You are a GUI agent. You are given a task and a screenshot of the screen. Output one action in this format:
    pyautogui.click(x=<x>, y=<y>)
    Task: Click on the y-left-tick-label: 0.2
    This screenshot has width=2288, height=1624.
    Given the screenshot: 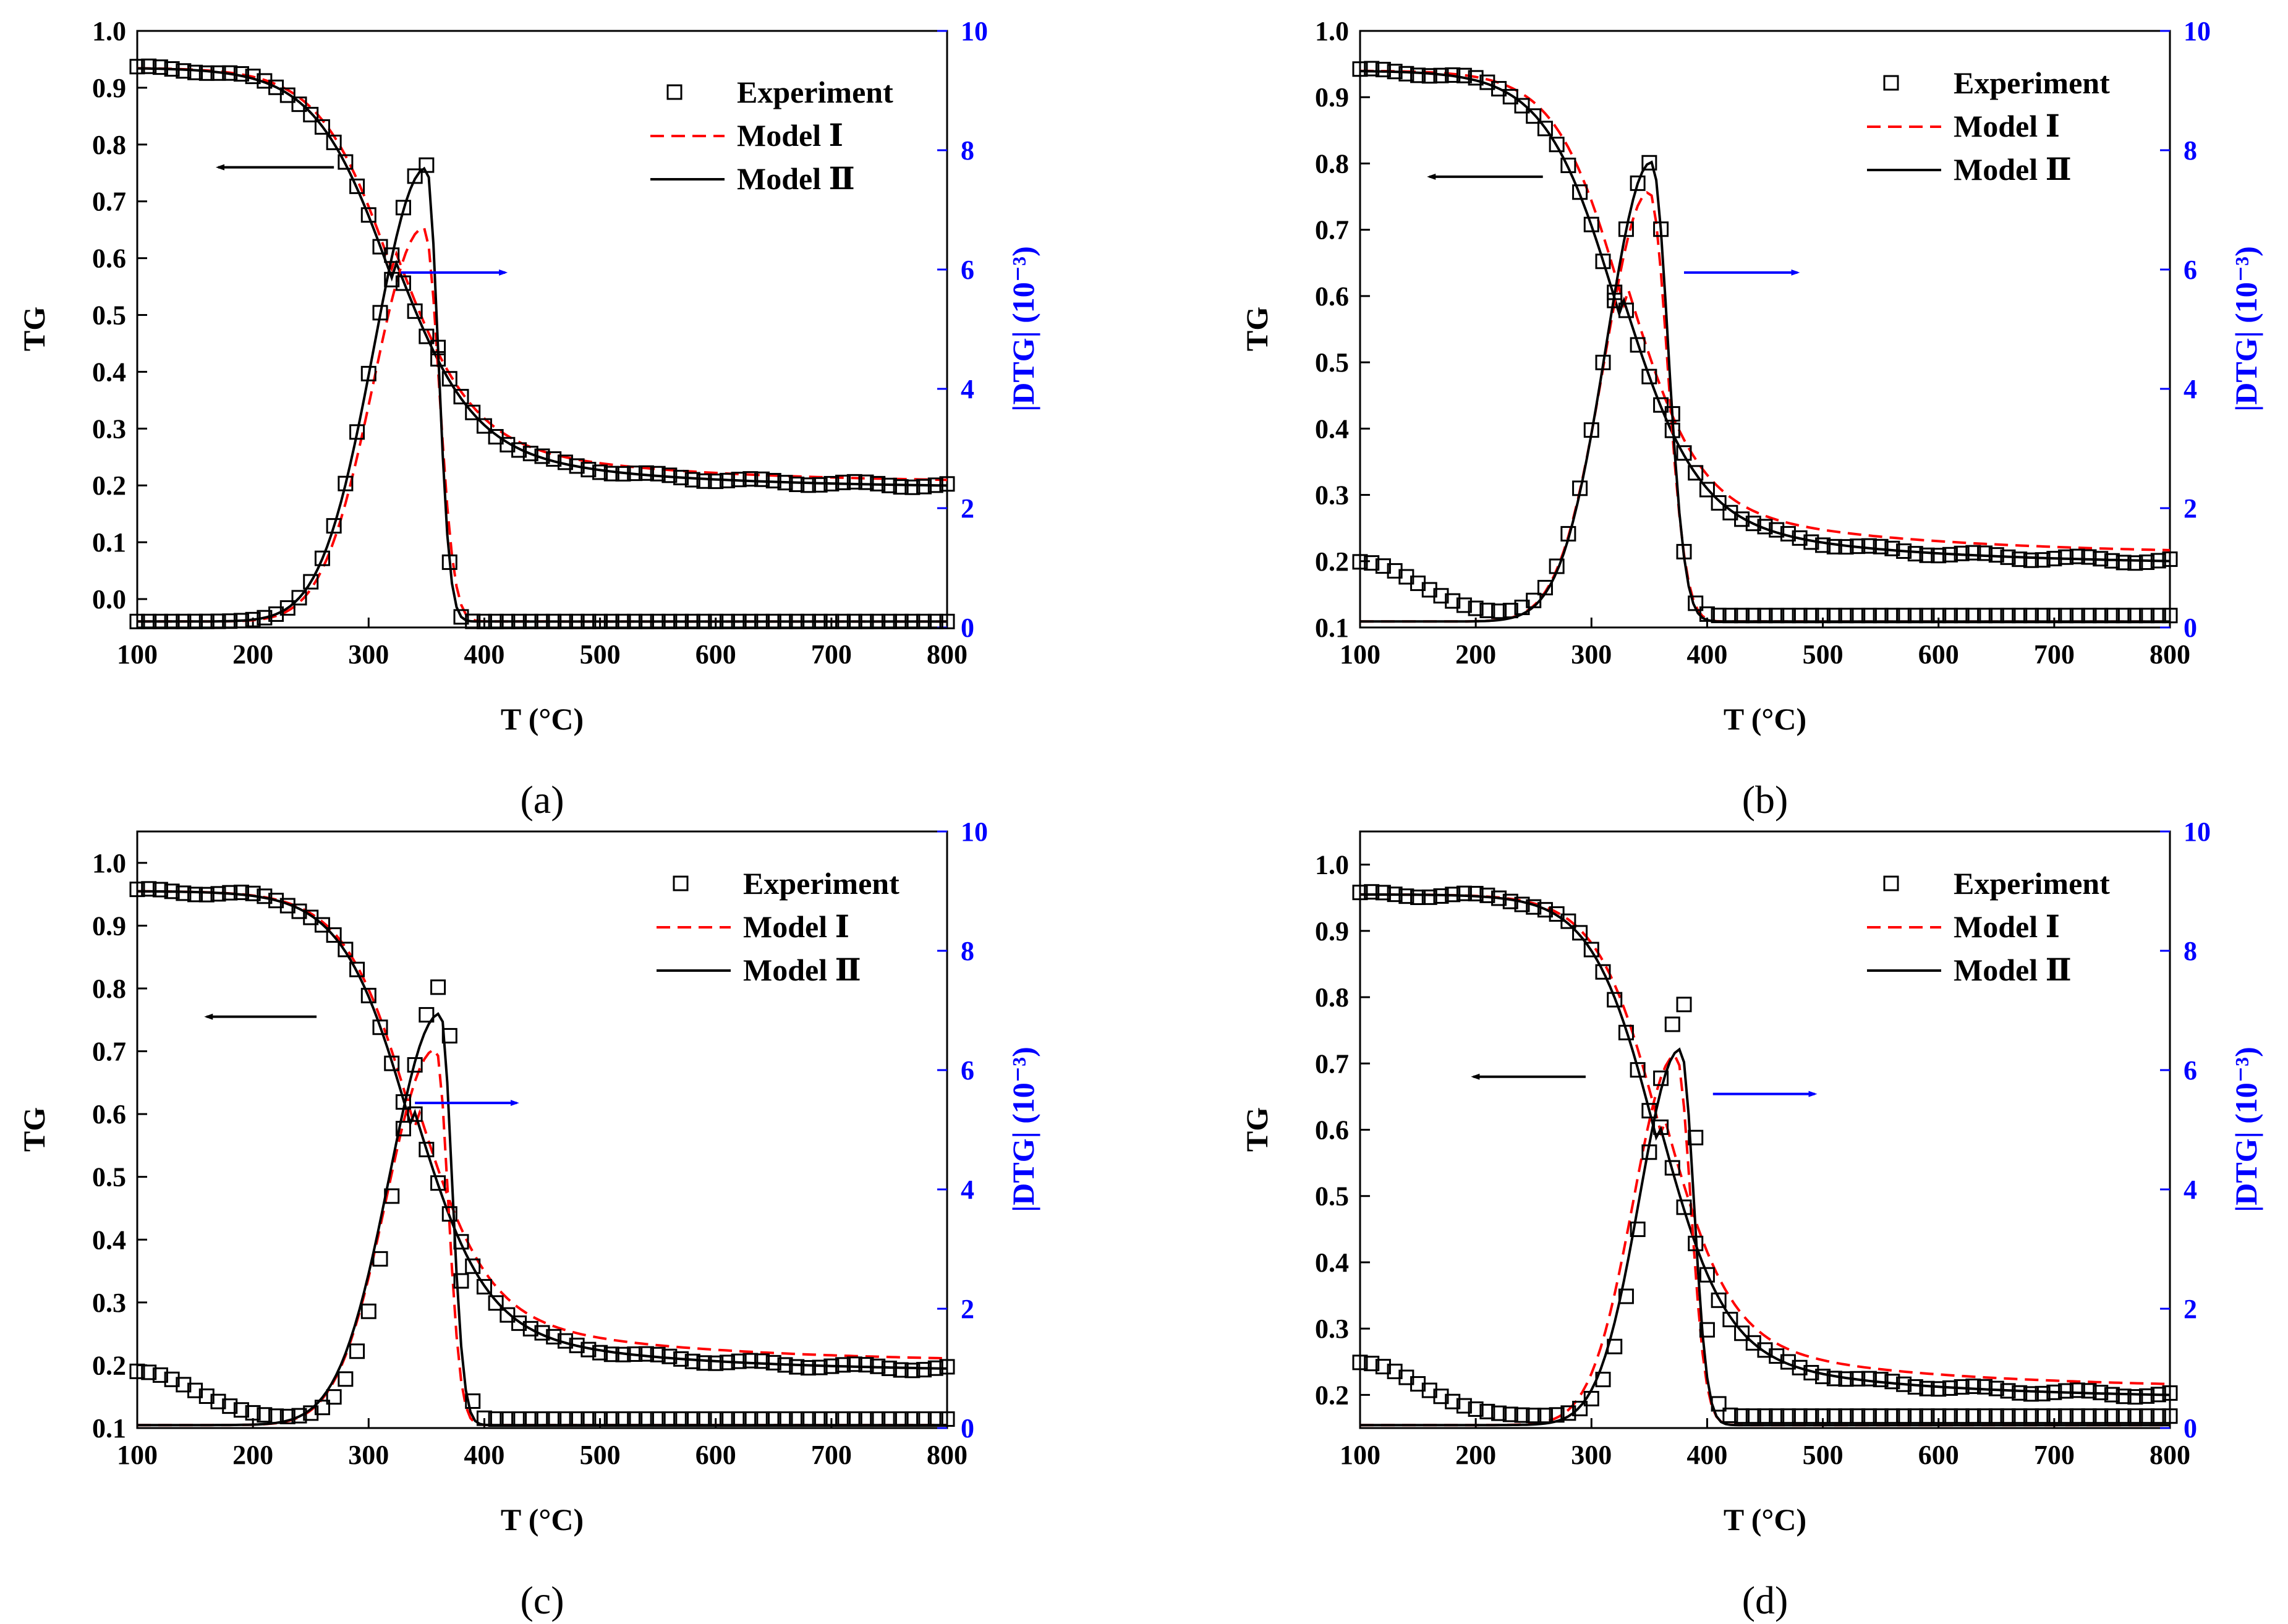 What is the action you would take?
    pyautogui.click(x=109, y=1365)
    